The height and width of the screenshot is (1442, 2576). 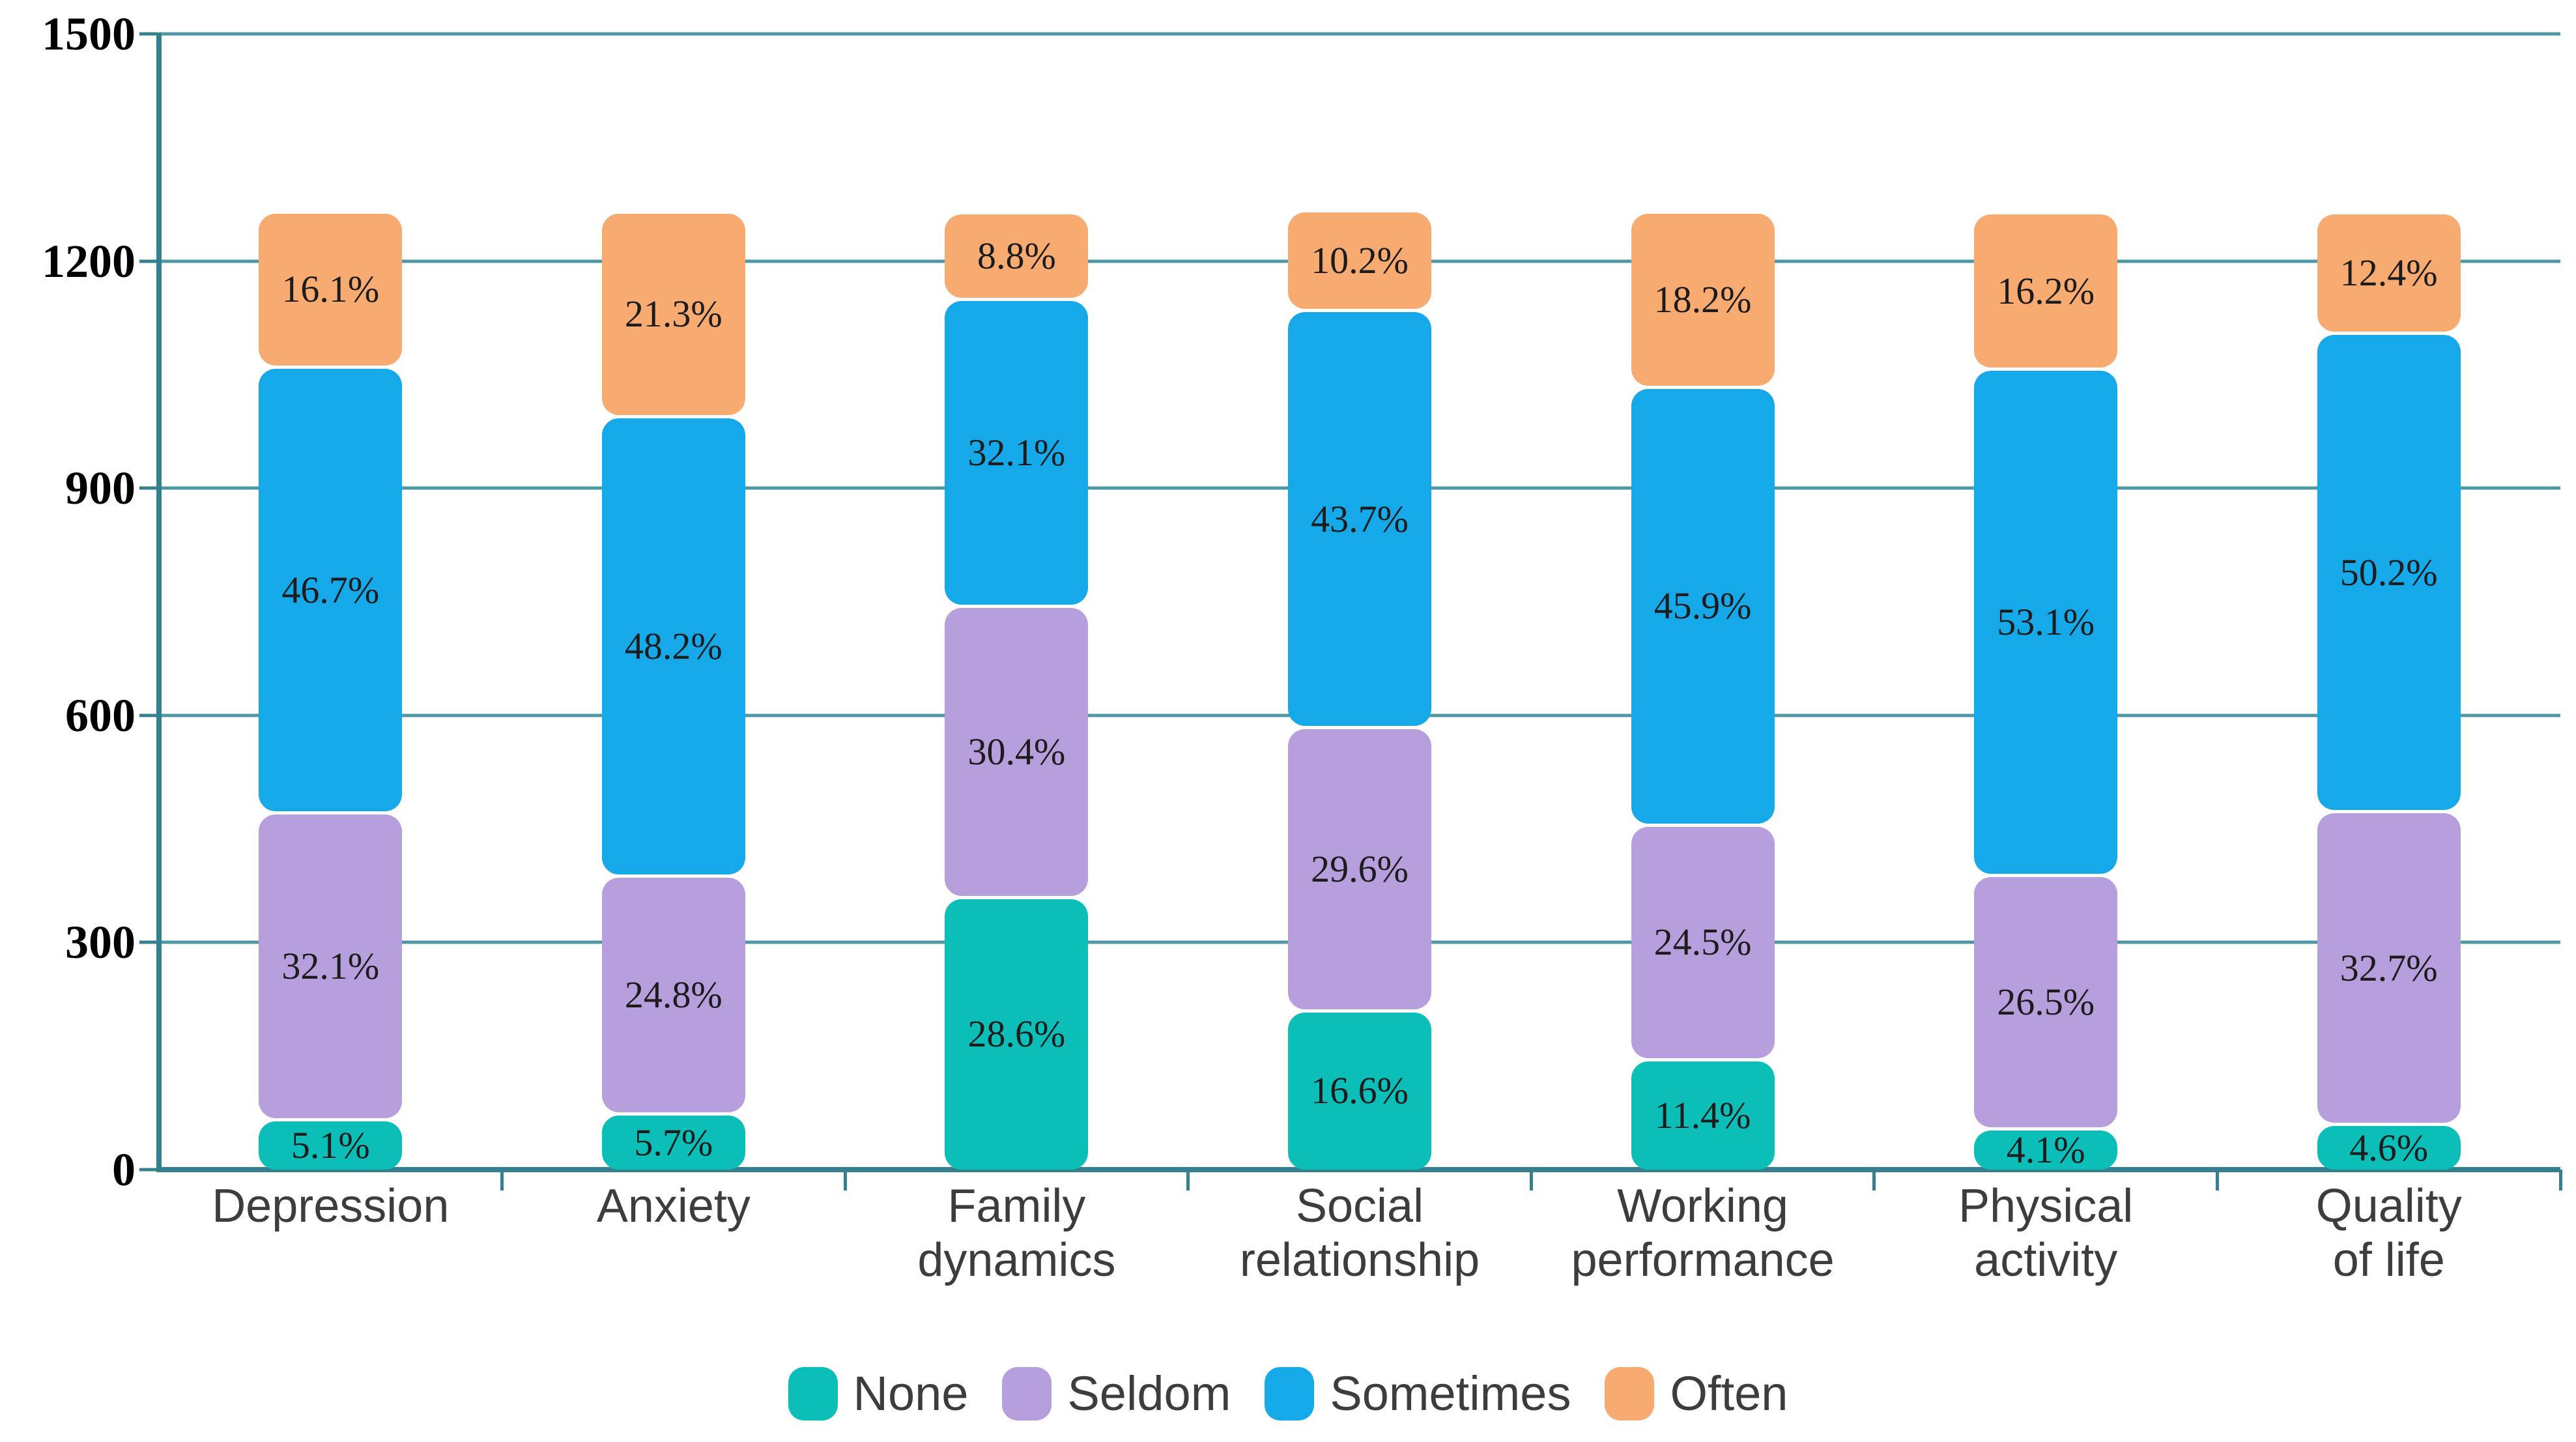 I want to click on value-label-often: 18.2%, so click(x=1703, y=299).